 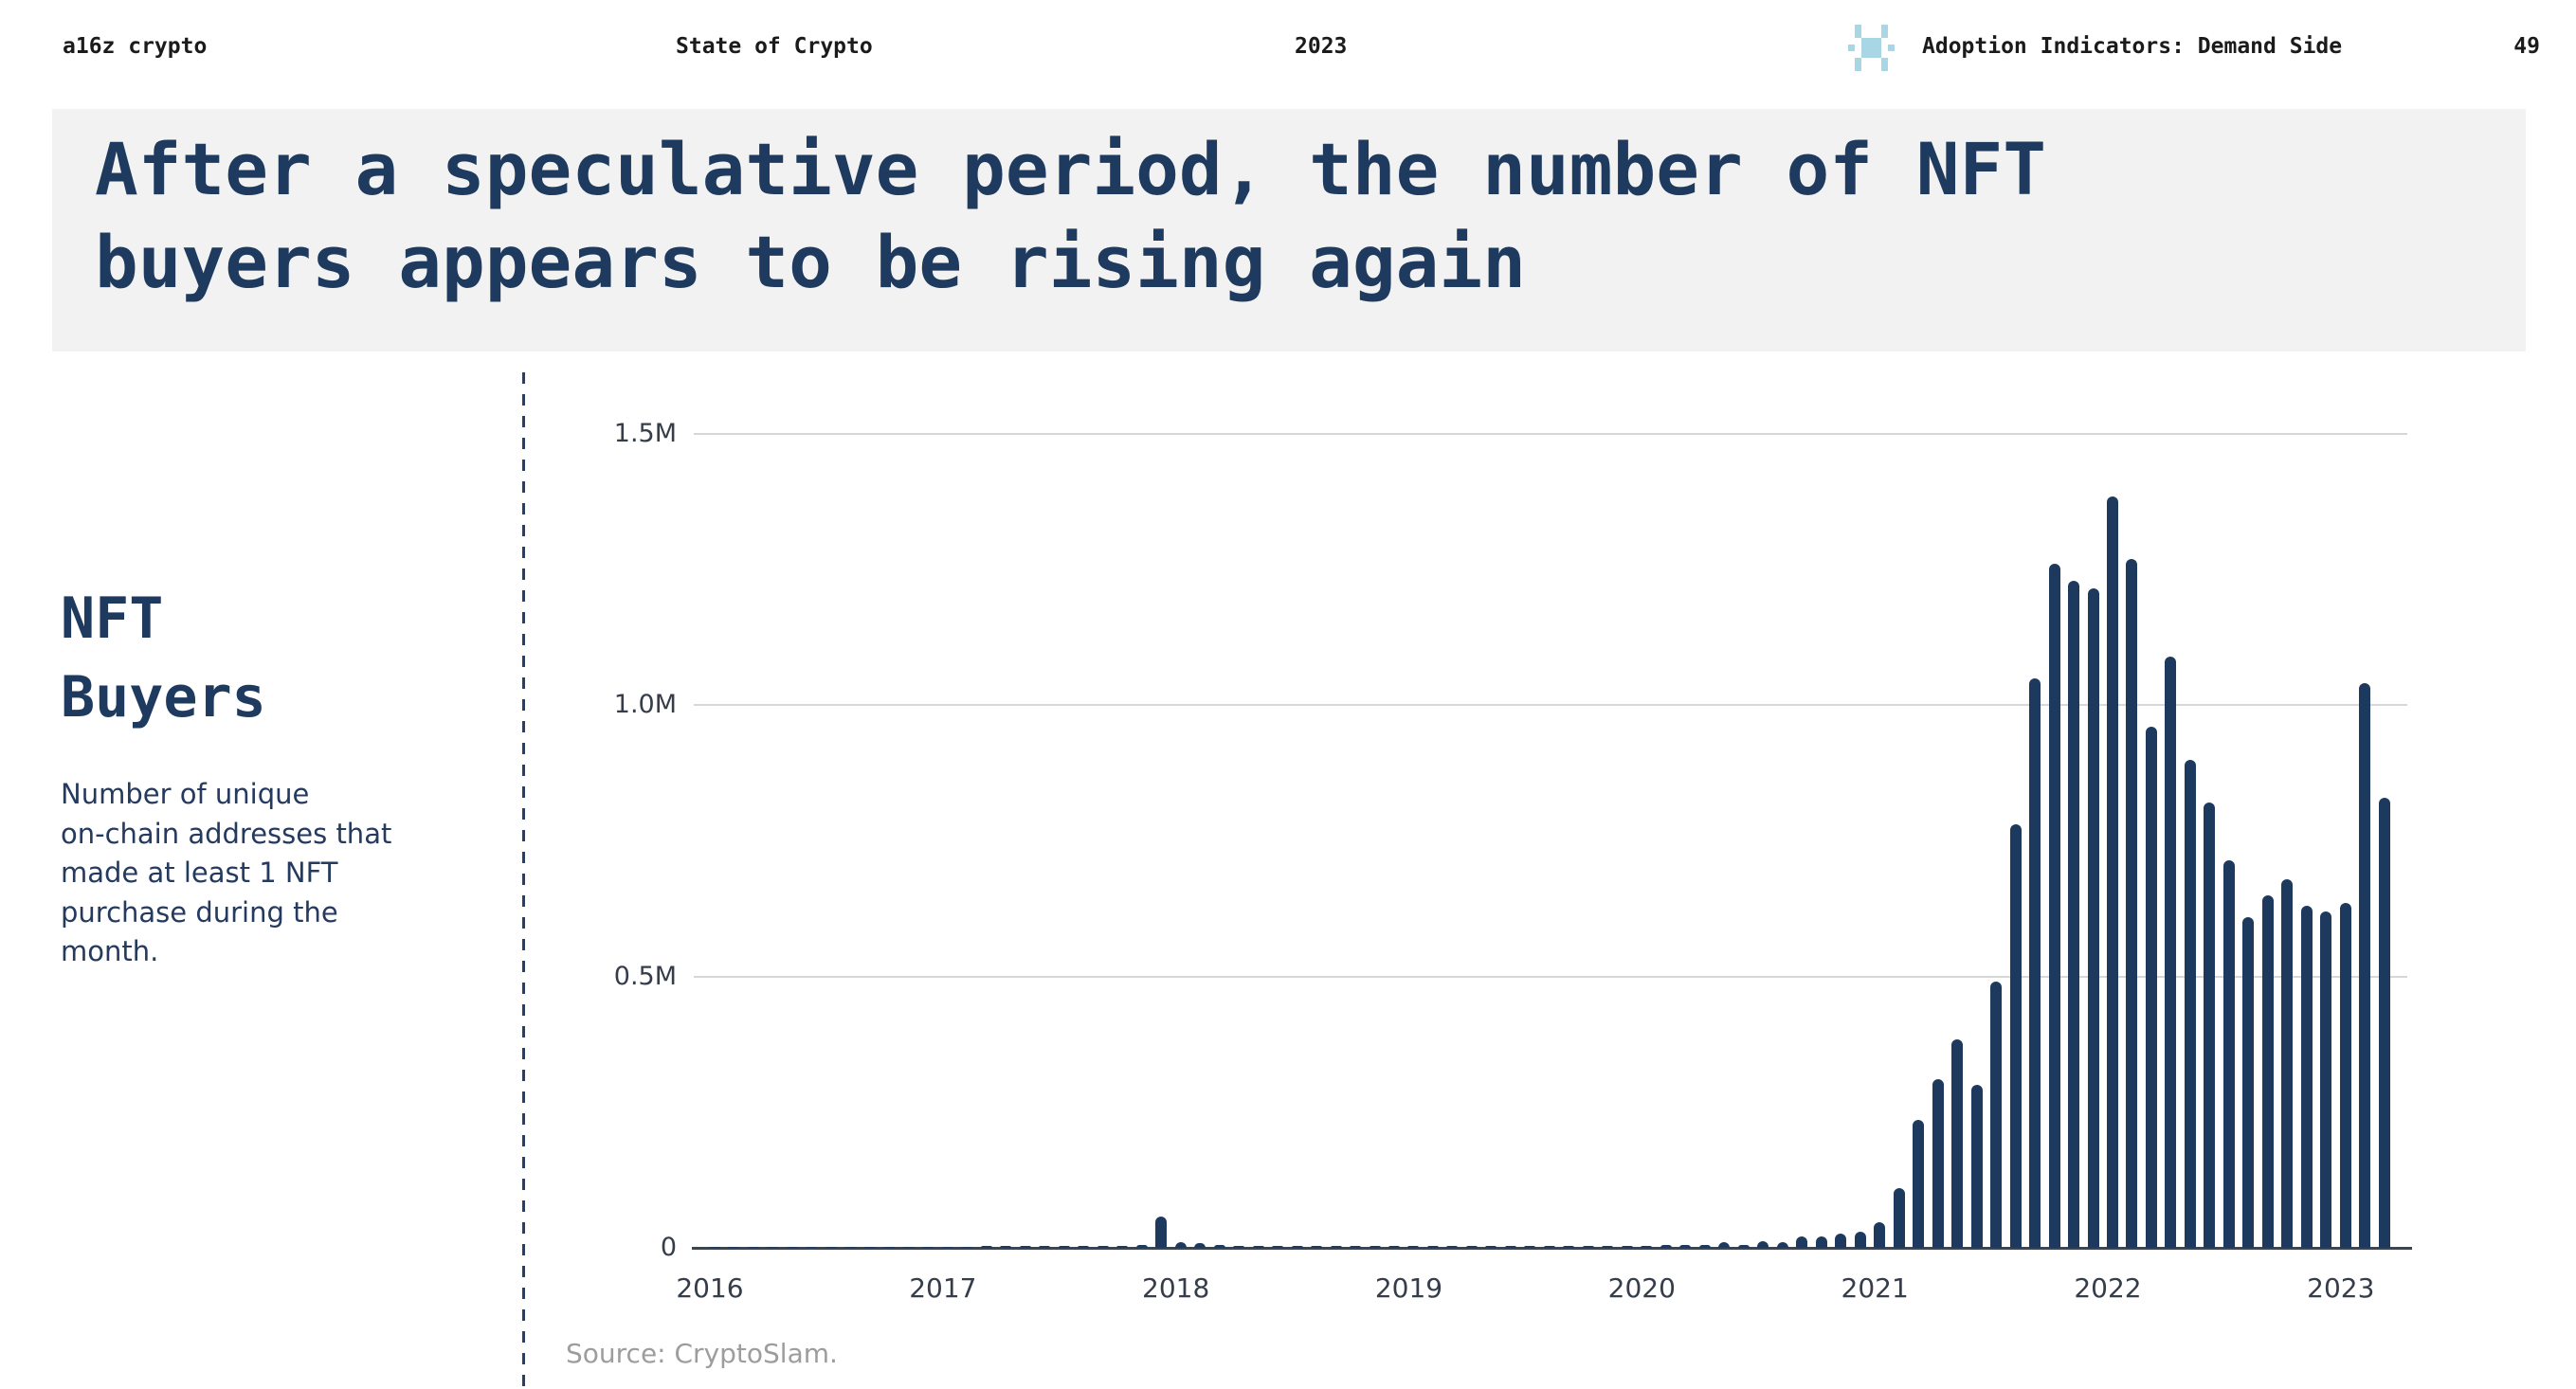 What do you see at coordinates (645, 705) in the screenshot?
I see `y-axis-tick-label: 1.0M` at bounding box center [645, 705].